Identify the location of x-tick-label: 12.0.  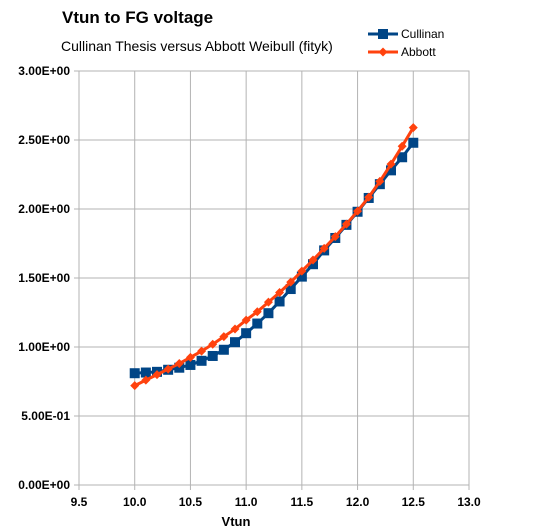
(358, 502).